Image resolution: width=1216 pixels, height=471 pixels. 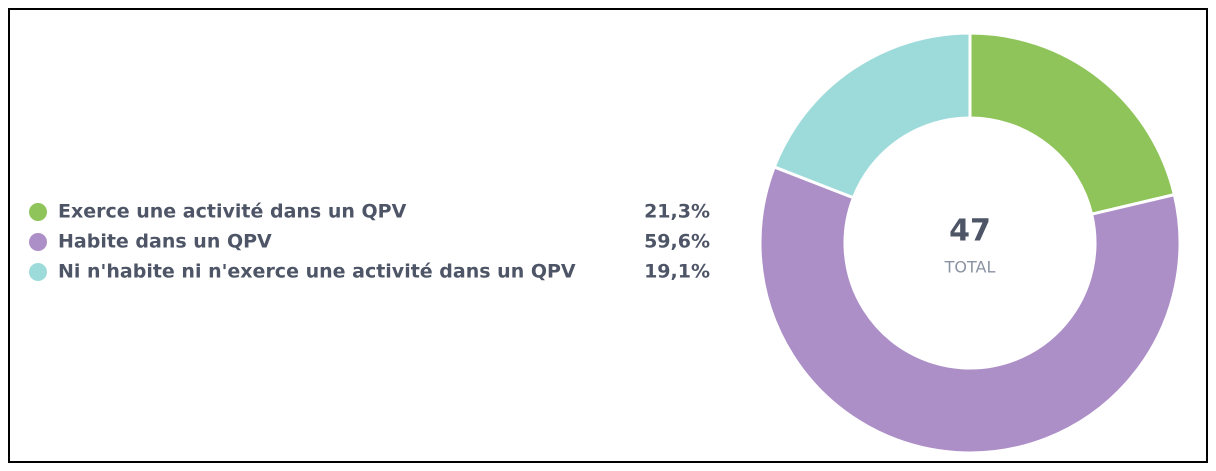 I want to click on legend-label: Exerce une activité dans un QPV, so click(x=232, y=212).